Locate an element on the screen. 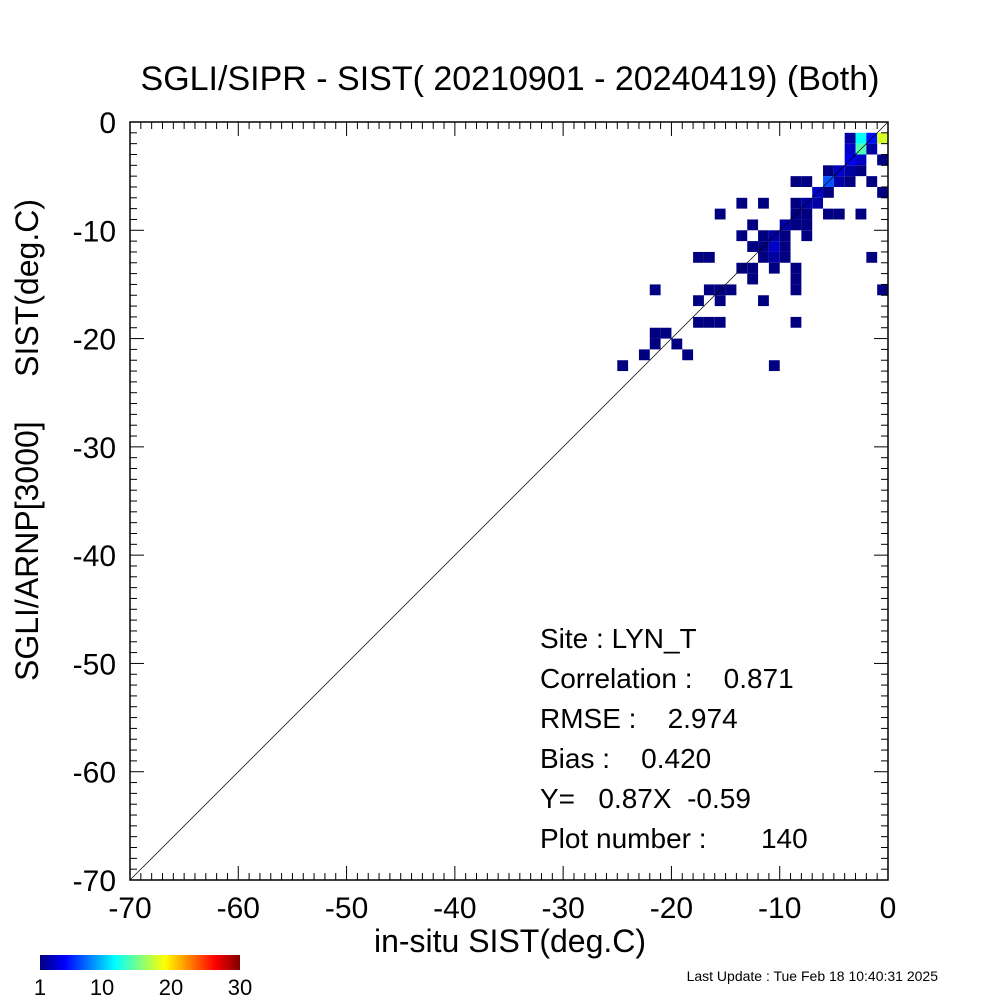 The image size is (1000, 1000). colorbar-tick-label: 20 is located at coordinates (171, 987).